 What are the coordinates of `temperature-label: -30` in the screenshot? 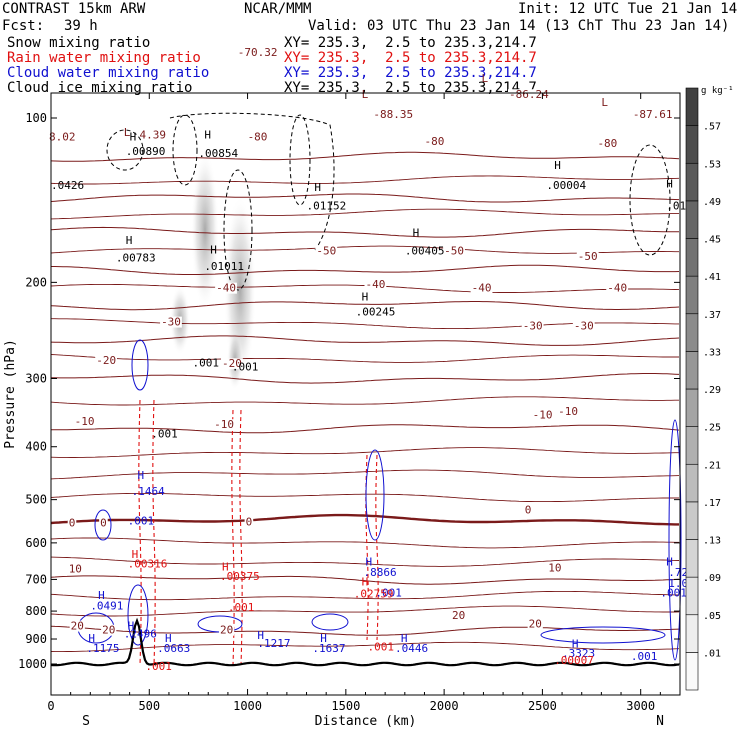 It's located at (171, 322).